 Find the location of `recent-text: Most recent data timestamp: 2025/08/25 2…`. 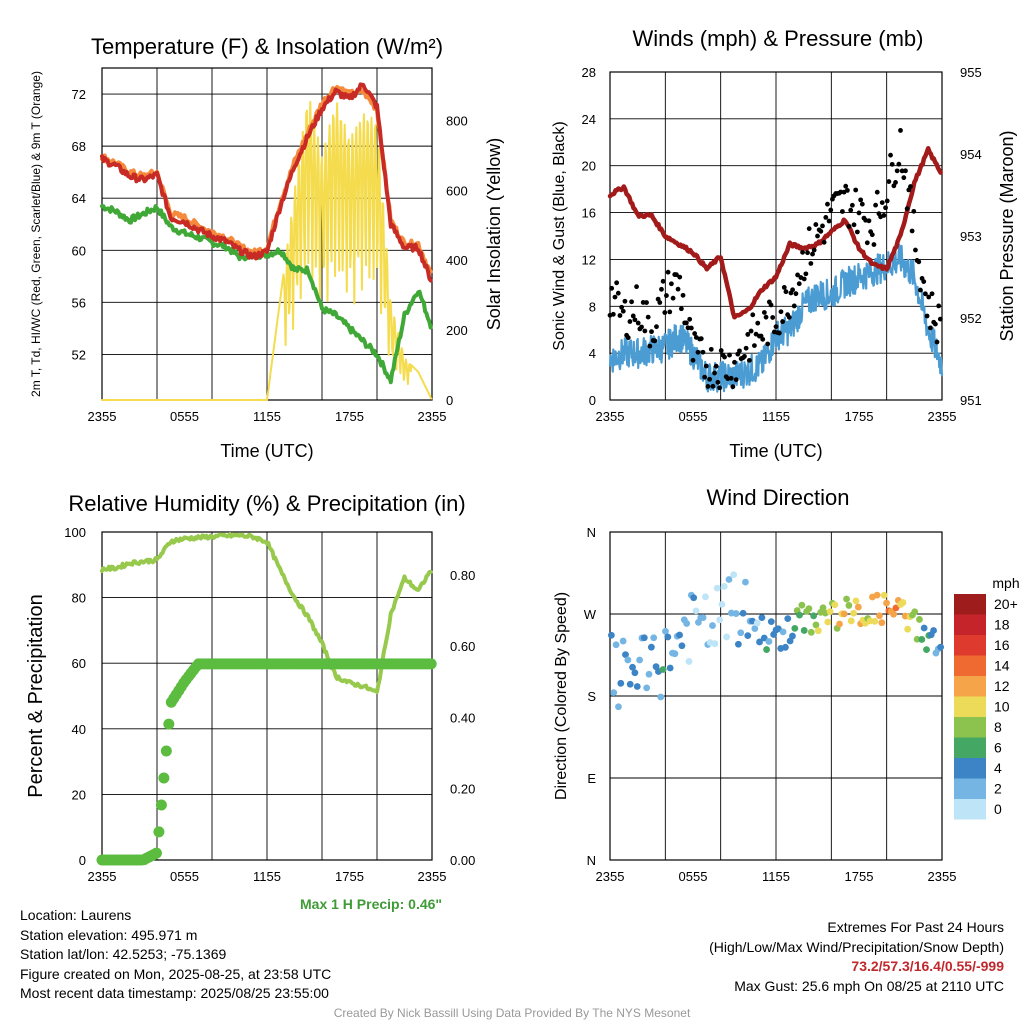

recent-text: Most recent data timestamp: 2025/08/25 2… is located at coordinates (174, 993).